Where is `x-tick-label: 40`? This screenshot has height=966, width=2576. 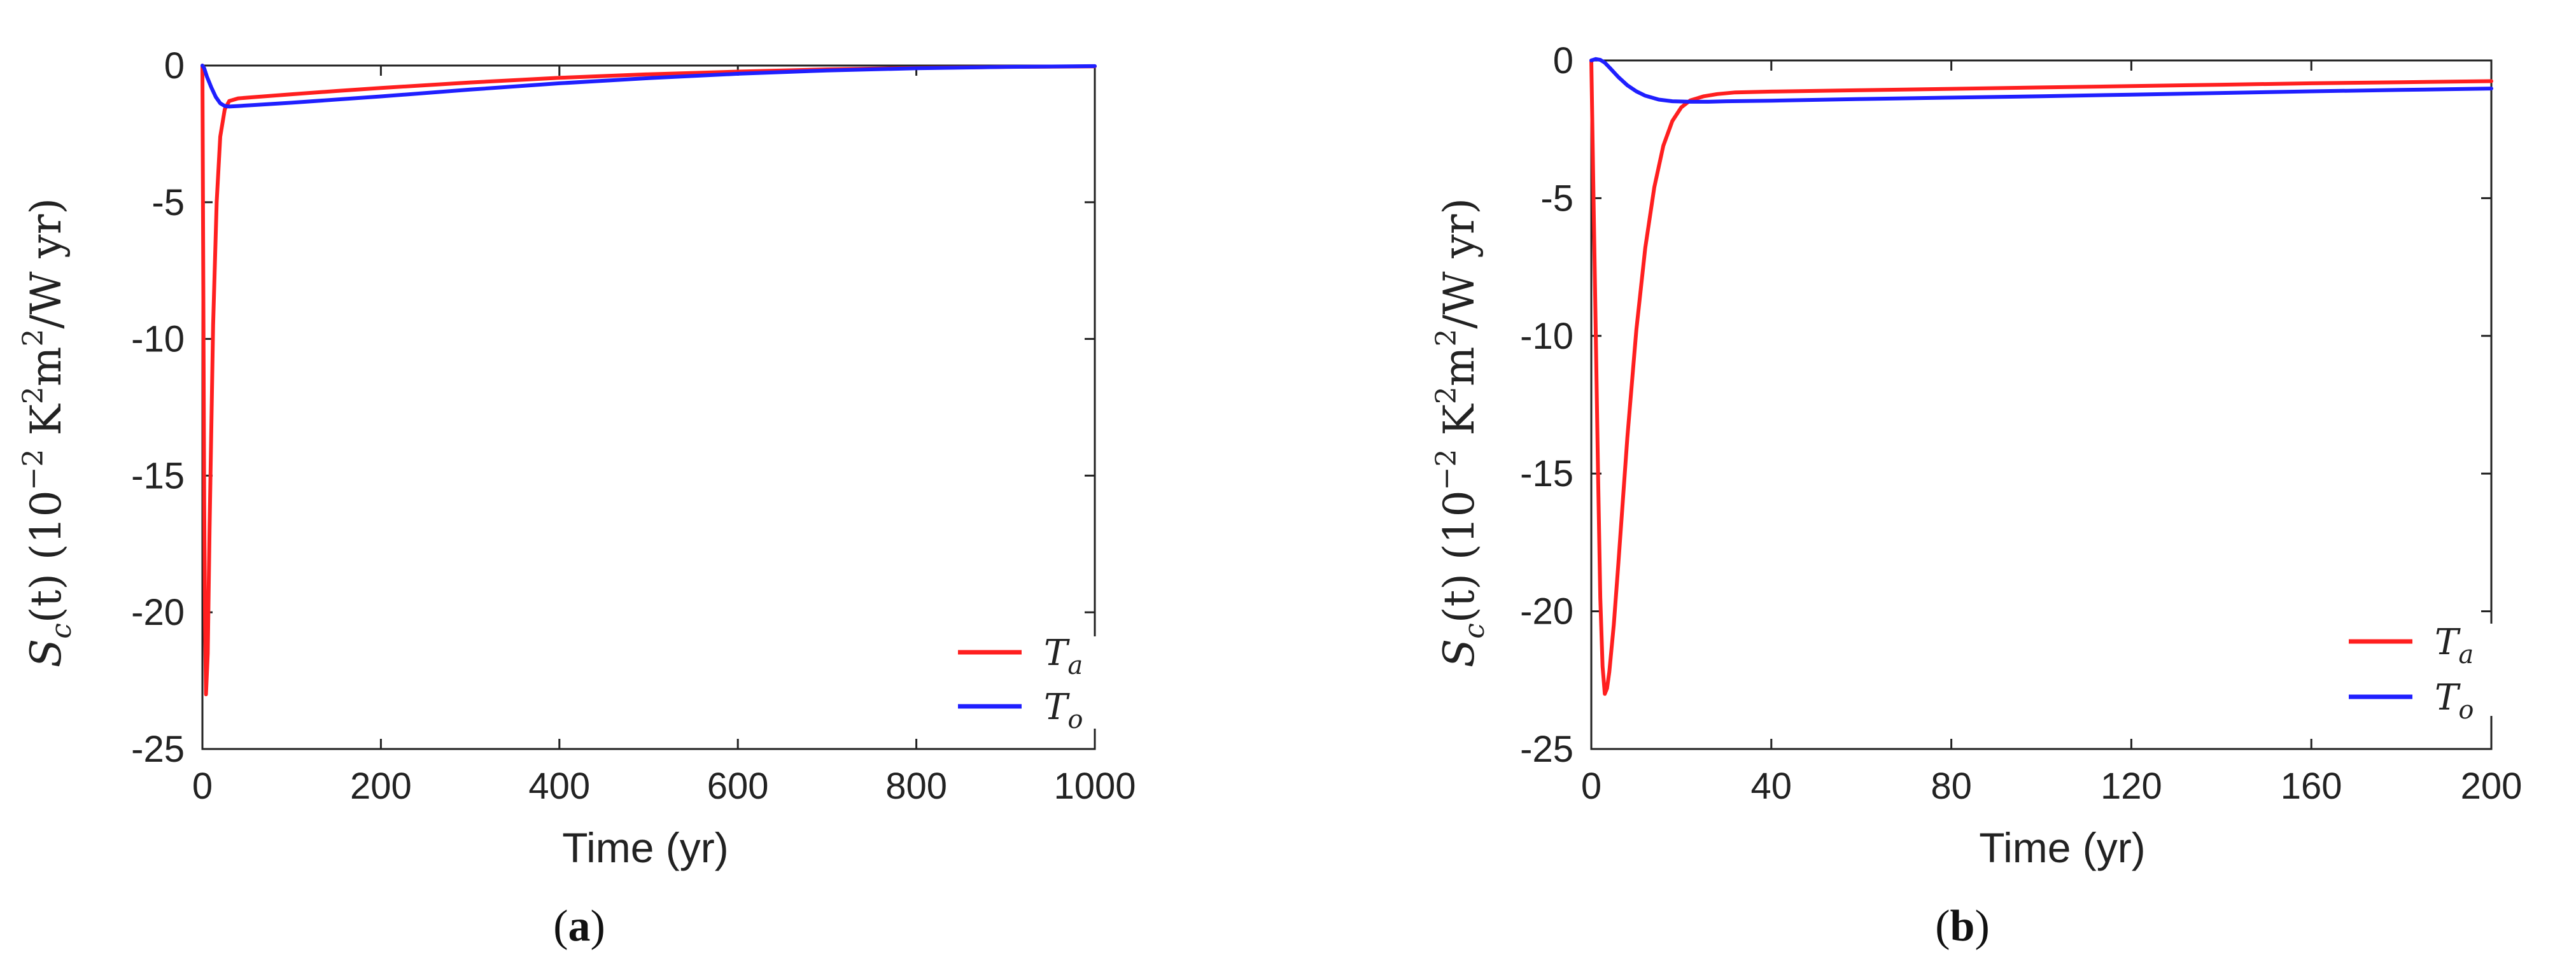 x-tick-label: 40 is located at coordinates (1772, 786).